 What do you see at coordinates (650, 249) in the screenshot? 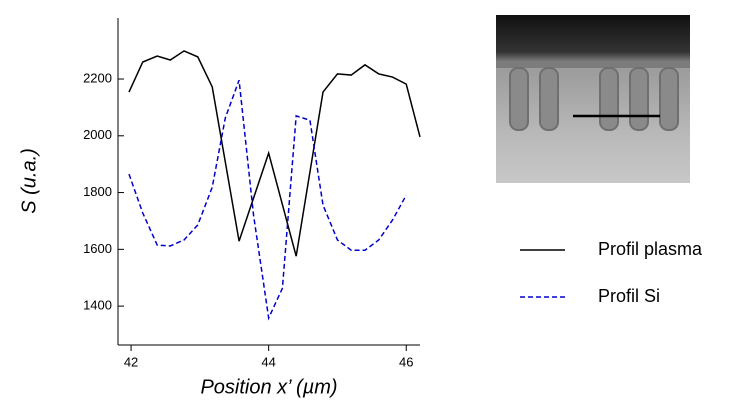
I see `legend-label: Profil plasma` at bounding box center [650, 249].